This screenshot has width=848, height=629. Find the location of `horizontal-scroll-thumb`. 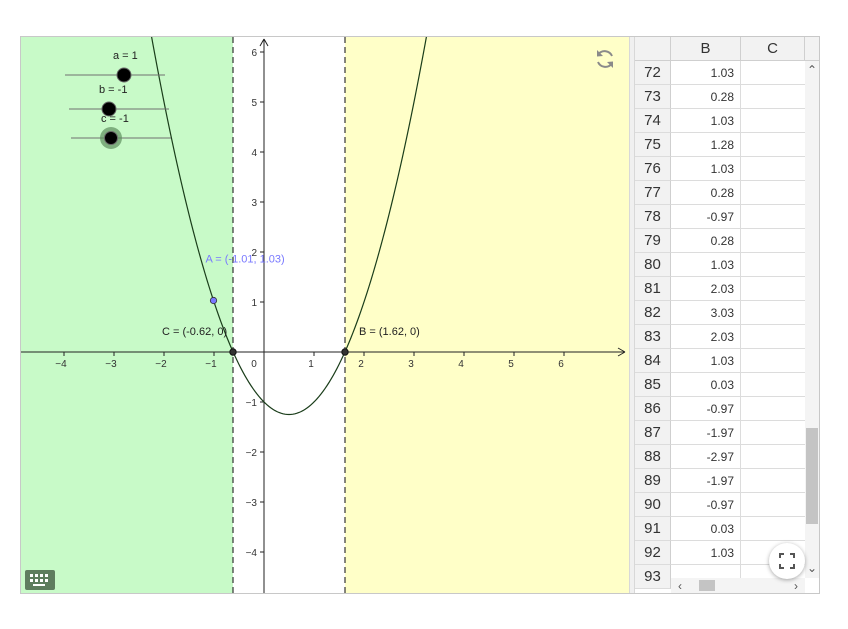

horizontal-scroll-thumb is located at coordinates (707, 585).